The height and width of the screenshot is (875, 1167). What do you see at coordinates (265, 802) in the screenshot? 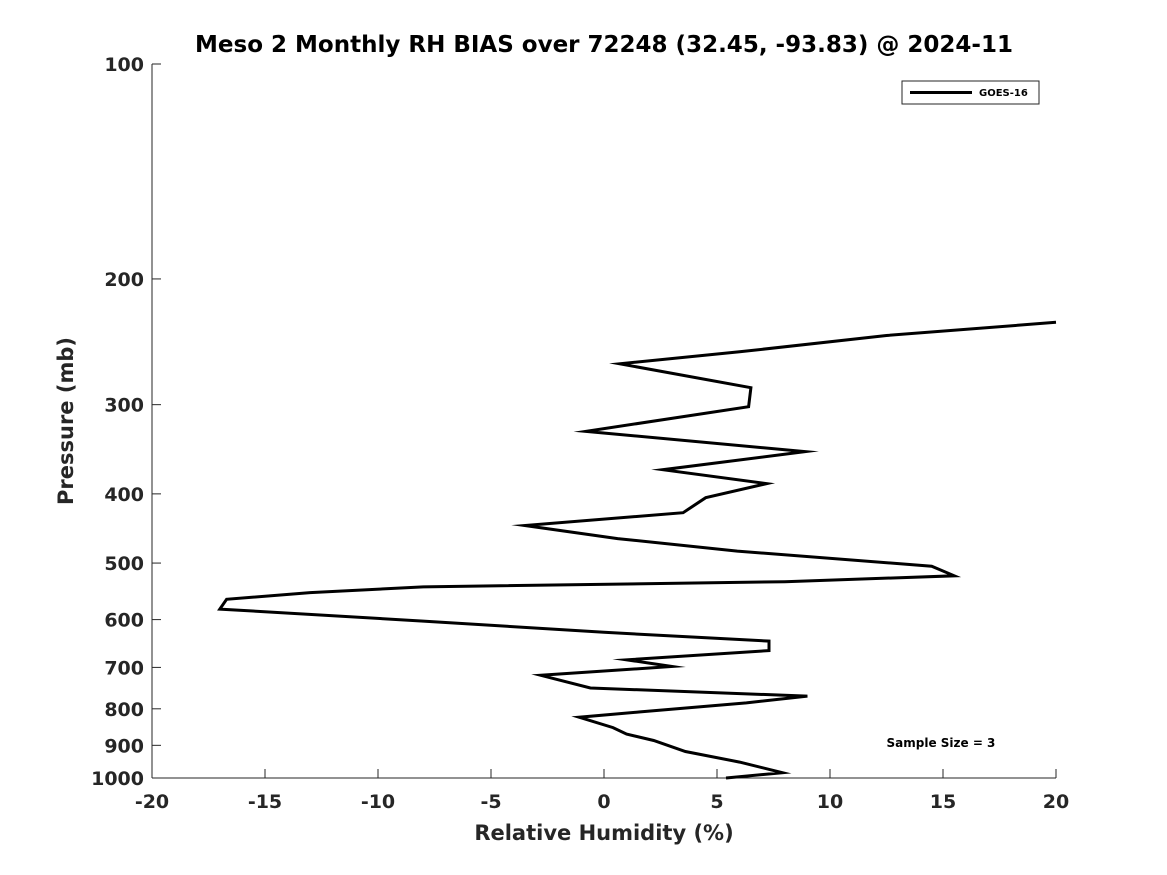
I see `x-tick-label: -15` at bounding box center [265, 802].